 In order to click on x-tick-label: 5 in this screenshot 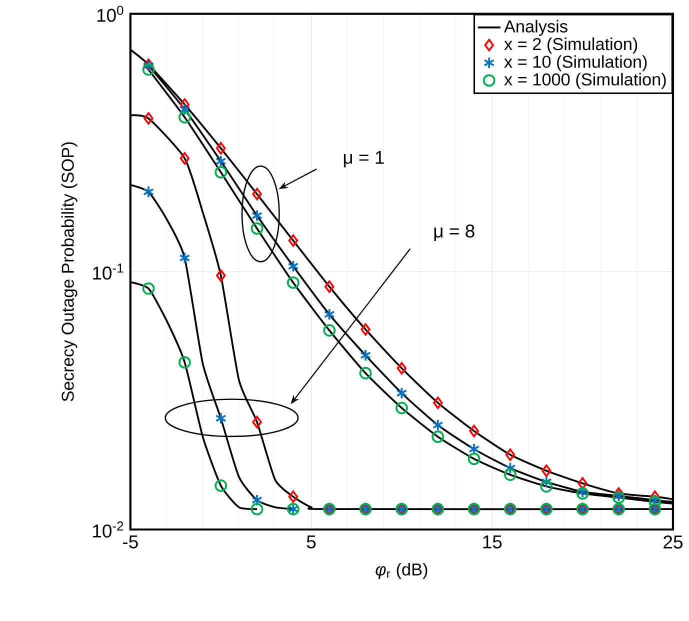, I will do `click(311, 541)`.